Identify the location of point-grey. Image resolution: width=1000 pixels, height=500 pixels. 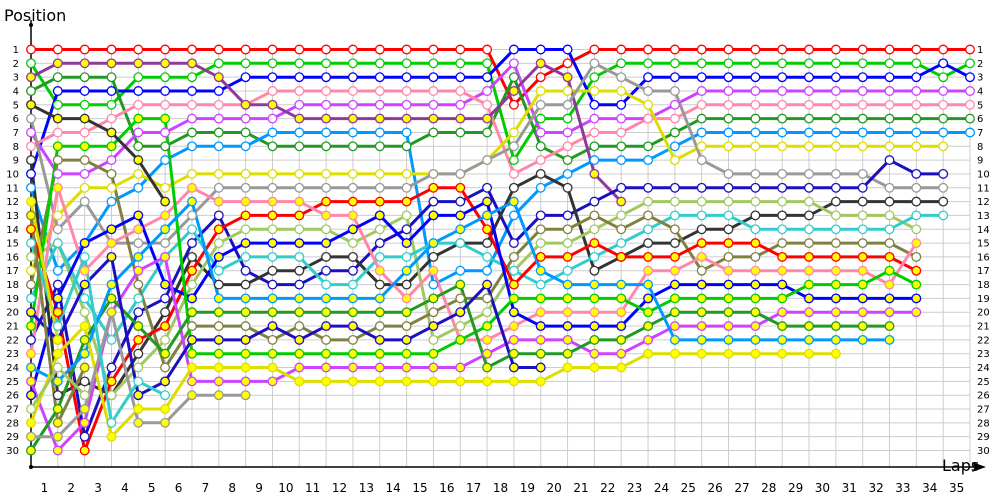
(594, 63).